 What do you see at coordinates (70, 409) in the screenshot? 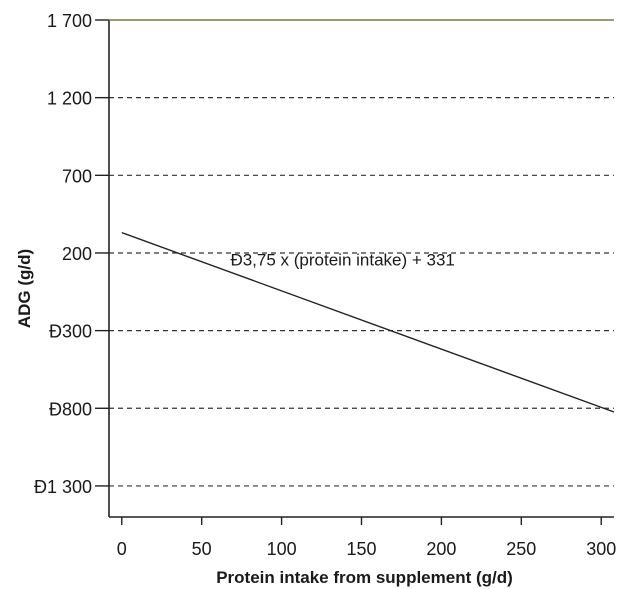
I see `y-tick-label: Đ800` at bounding box center [70, 409].